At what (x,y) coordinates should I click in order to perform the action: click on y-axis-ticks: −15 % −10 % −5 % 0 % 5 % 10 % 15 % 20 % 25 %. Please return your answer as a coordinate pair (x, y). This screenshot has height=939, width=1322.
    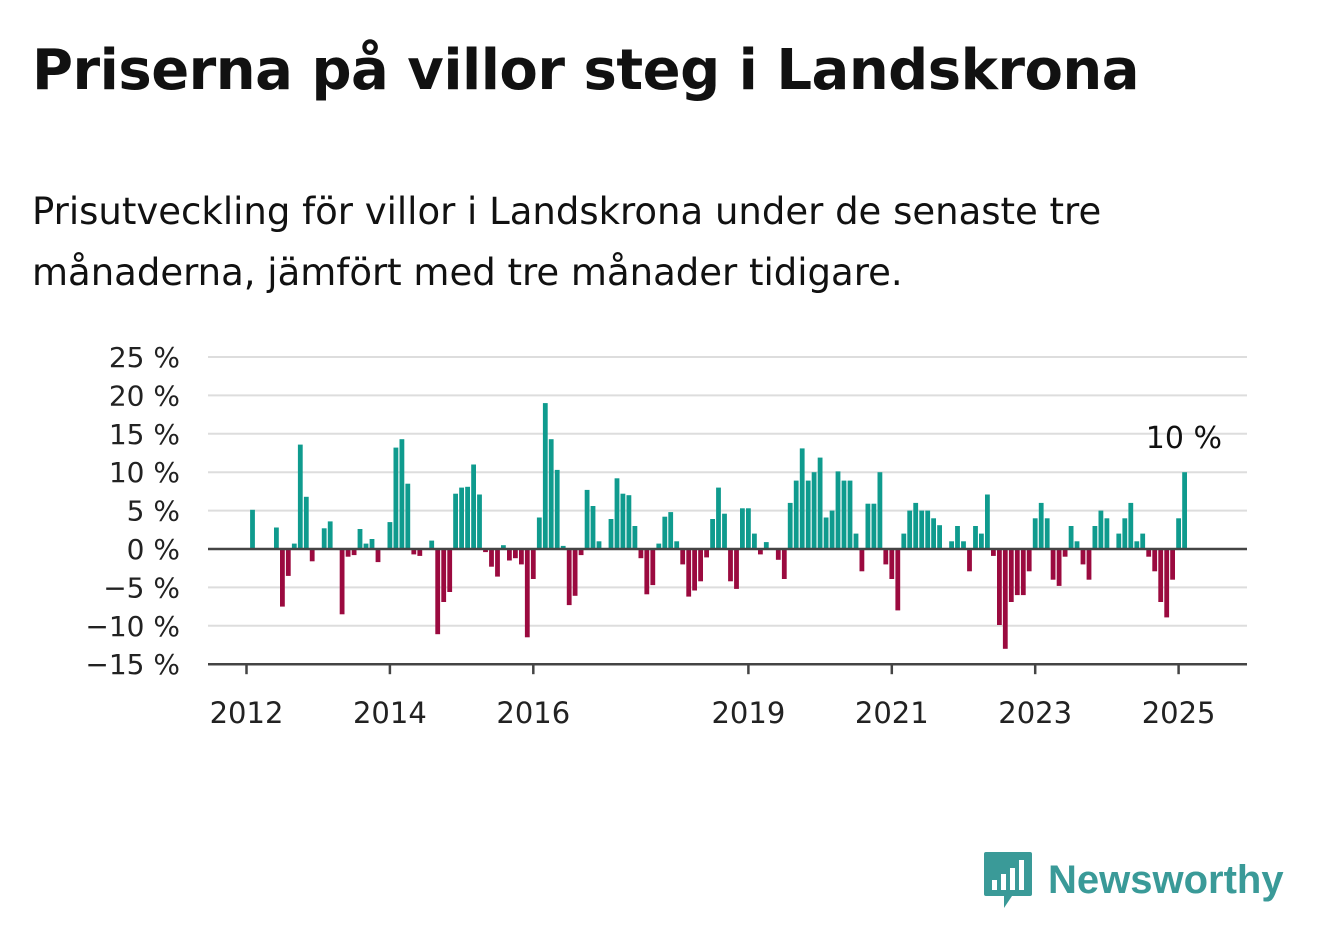
    Looking at the image, I should click on (132, 511).